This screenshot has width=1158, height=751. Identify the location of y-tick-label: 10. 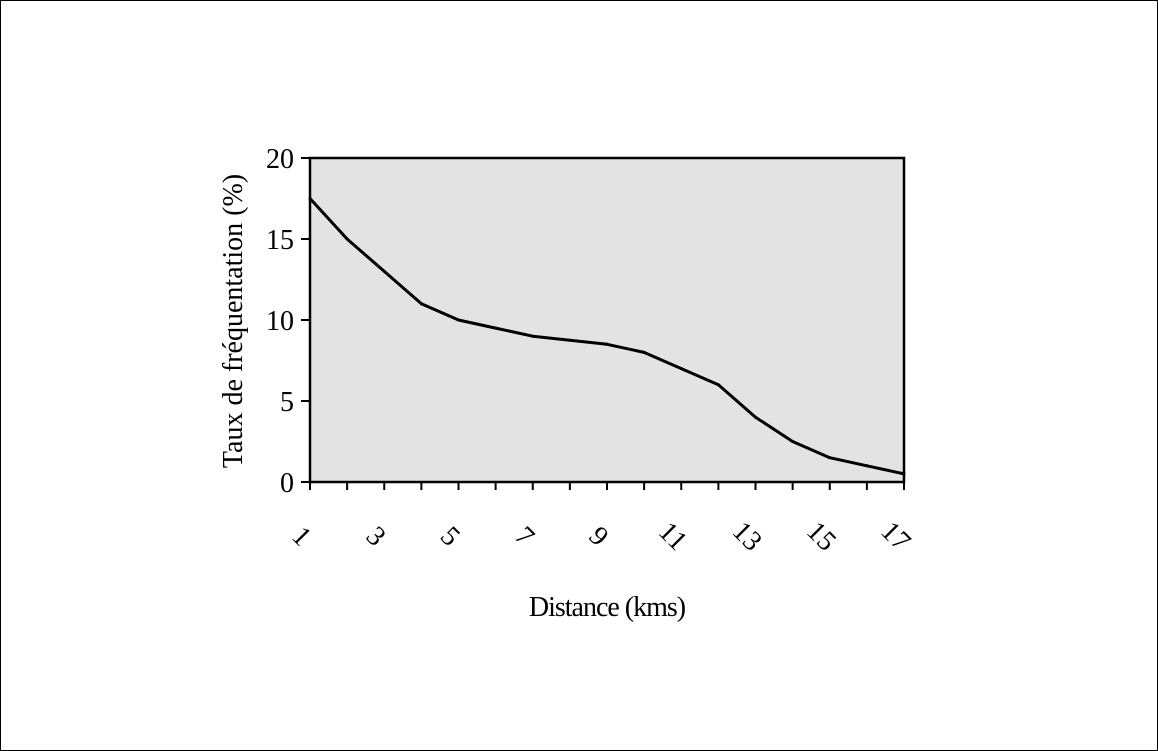
(280, 321).